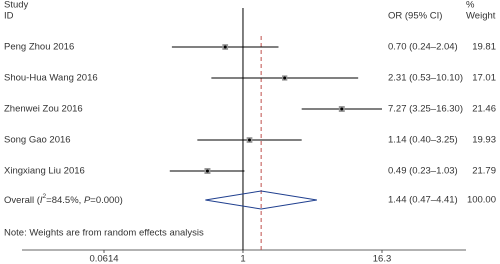 The width and height of the screenshot is (500, 264). What do you see at coordinates (470, 5) in the screenshot?
I see `header-pct: %` at bounding box center [470, 5].